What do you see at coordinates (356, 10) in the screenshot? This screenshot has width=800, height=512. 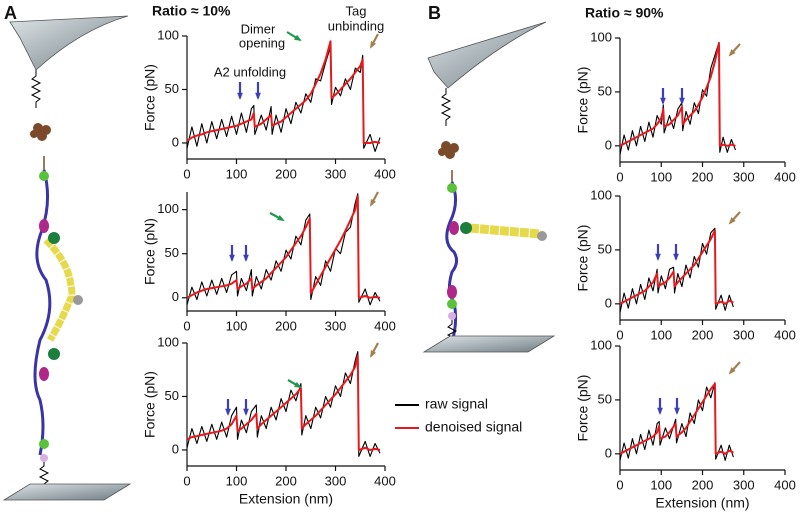 I see `annotation: Tag` at bounding box center [356, 10].